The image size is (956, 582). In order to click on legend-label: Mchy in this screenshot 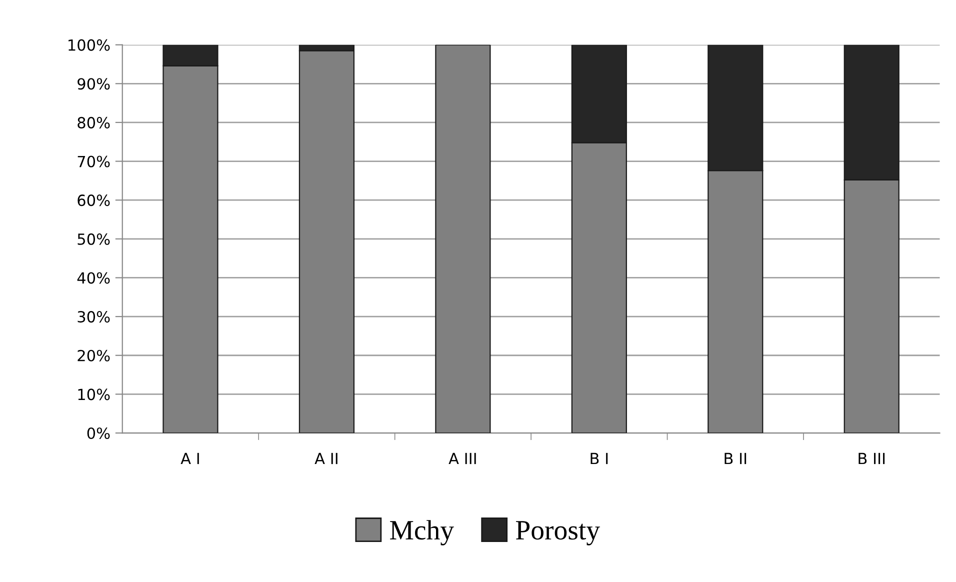, I will do `click(422, 533)`.